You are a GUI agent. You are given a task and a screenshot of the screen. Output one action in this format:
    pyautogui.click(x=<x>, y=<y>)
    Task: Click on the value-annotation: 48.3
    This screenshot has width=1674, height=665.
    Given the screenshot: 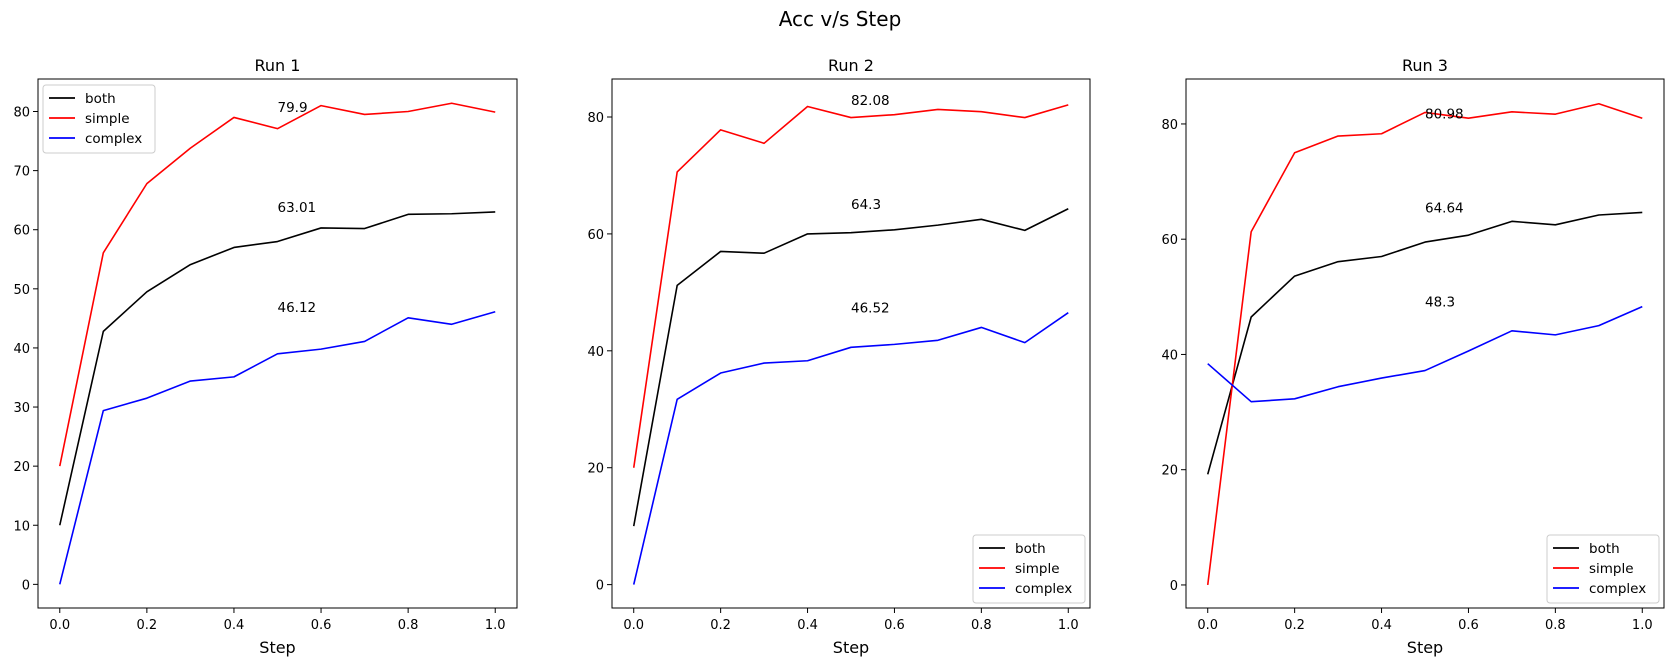 What is the action you would take?
    pyautogui.click(x=1440, y=303)
    